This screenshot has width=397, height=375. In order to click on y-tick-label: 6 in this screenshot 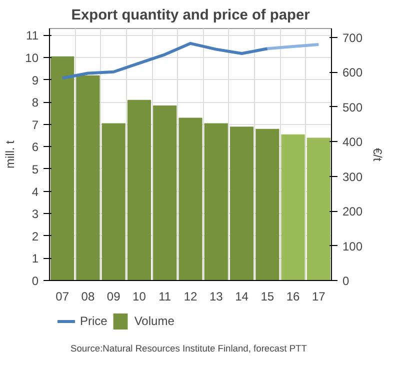, I will do `click(35, 147)`.